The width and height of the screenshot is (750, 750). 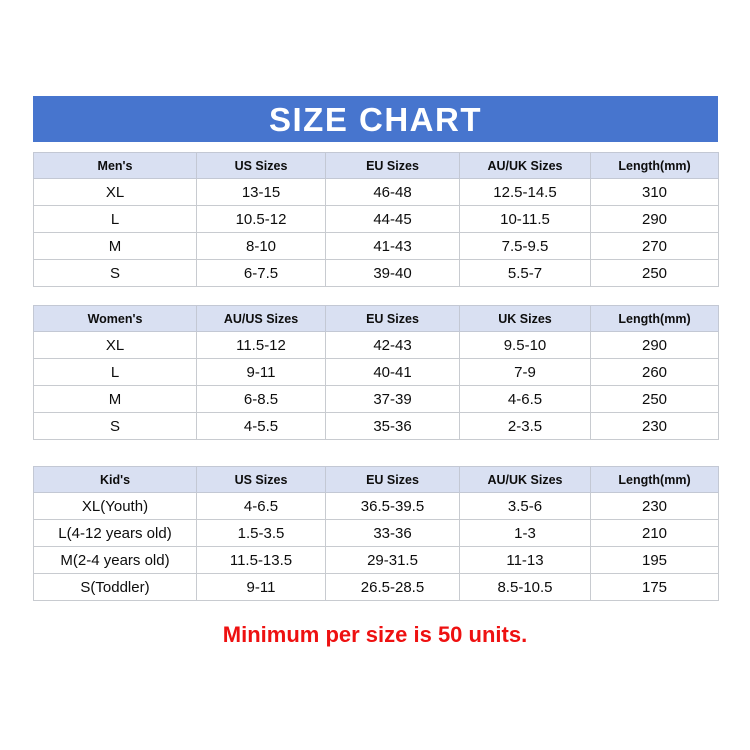 I want to click on table-row: M 6-8.5 37-39 4-6.5 250, so click(x=376, y=399).